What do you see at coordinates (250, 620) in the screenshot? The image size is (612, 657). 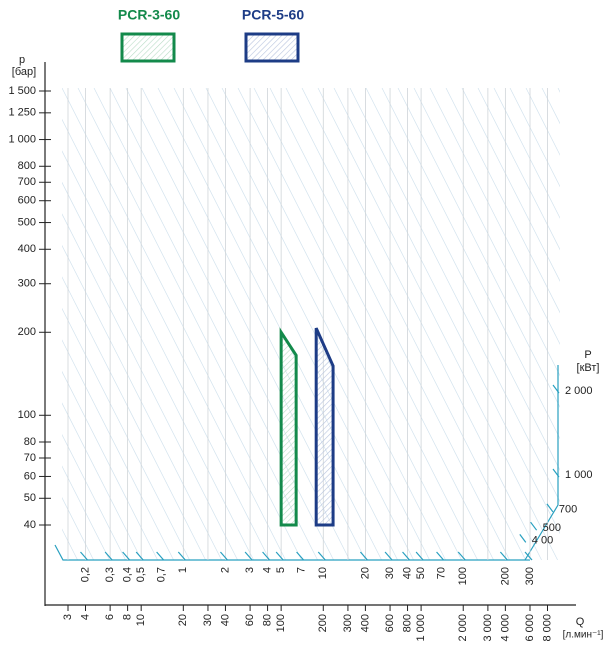 I see `x-tick-label: 60` at bounding box center [250, 620].